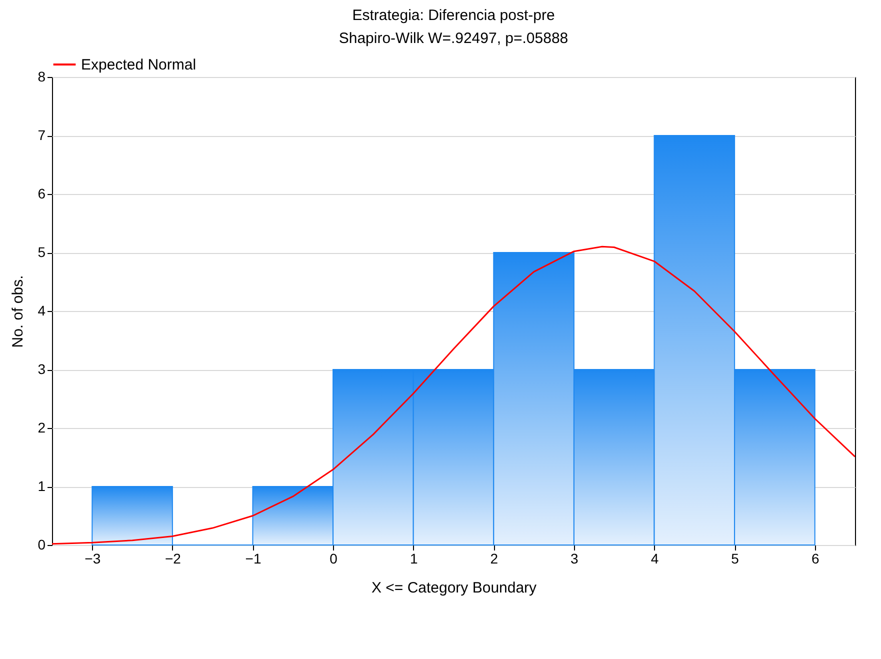  What do you see at coordinates (453, 15) in the screenshot?
I see `chart-title: Estrategia: Diferencia post-pre` at bounding box center [453, 15].